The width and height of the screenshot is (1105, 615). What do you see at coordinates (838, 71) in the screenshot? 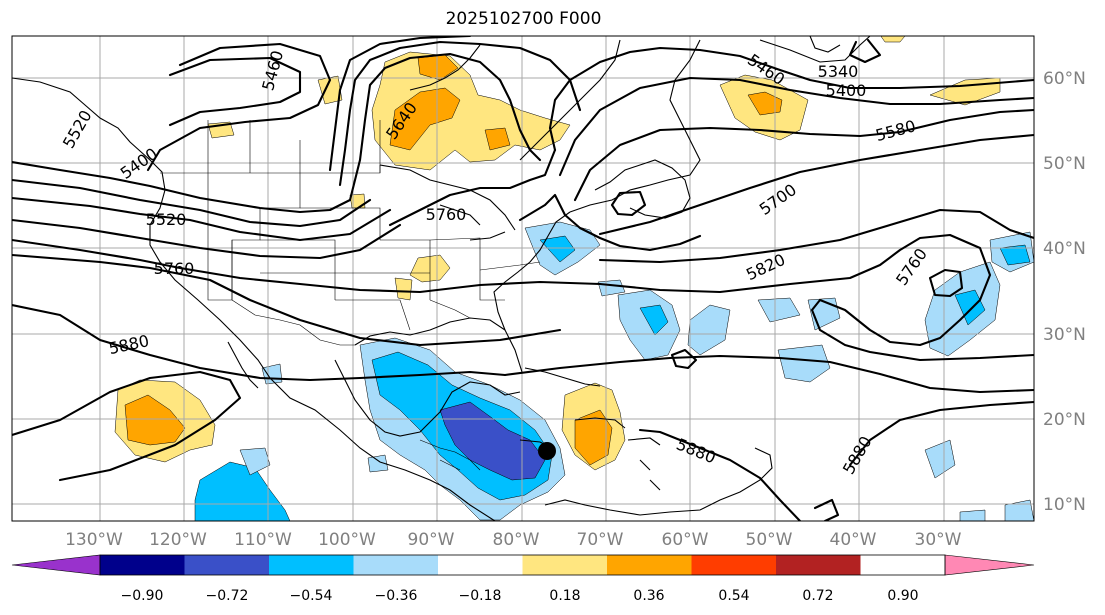
I see `contour-label: 5340` at bounding box center [838, 71].